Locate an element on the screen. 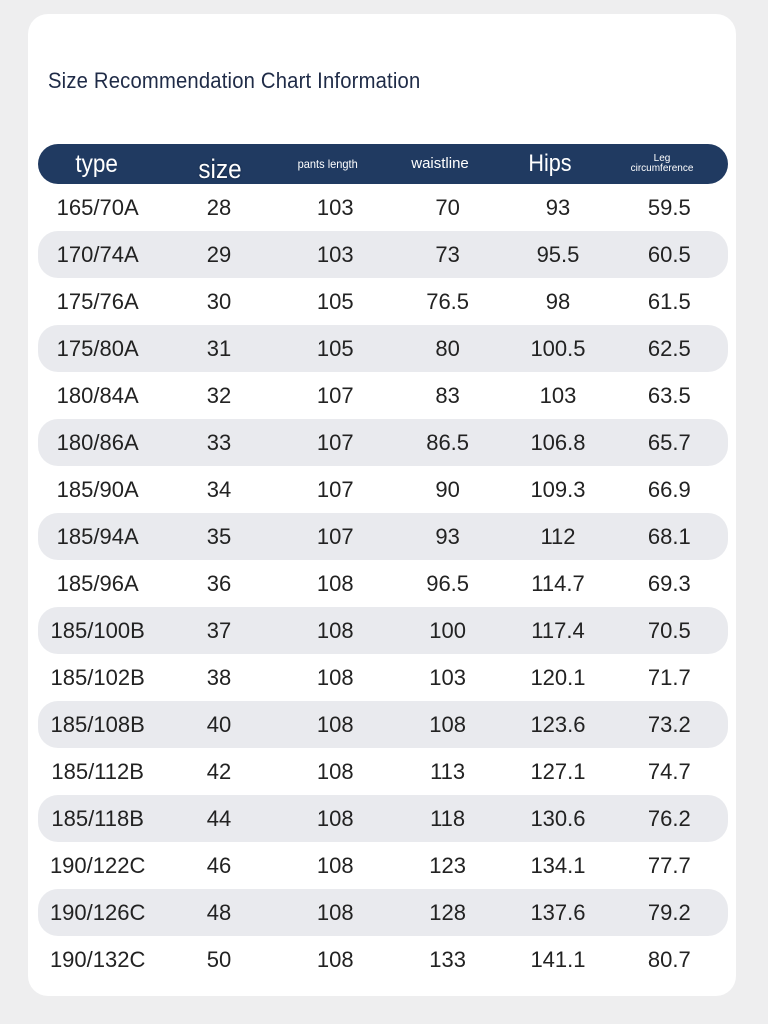 The width and height of the screenshot is (768, 1024). table-row: 185/100B 37 108 100 117.4 70.5 is located at coordinates (383, 630).